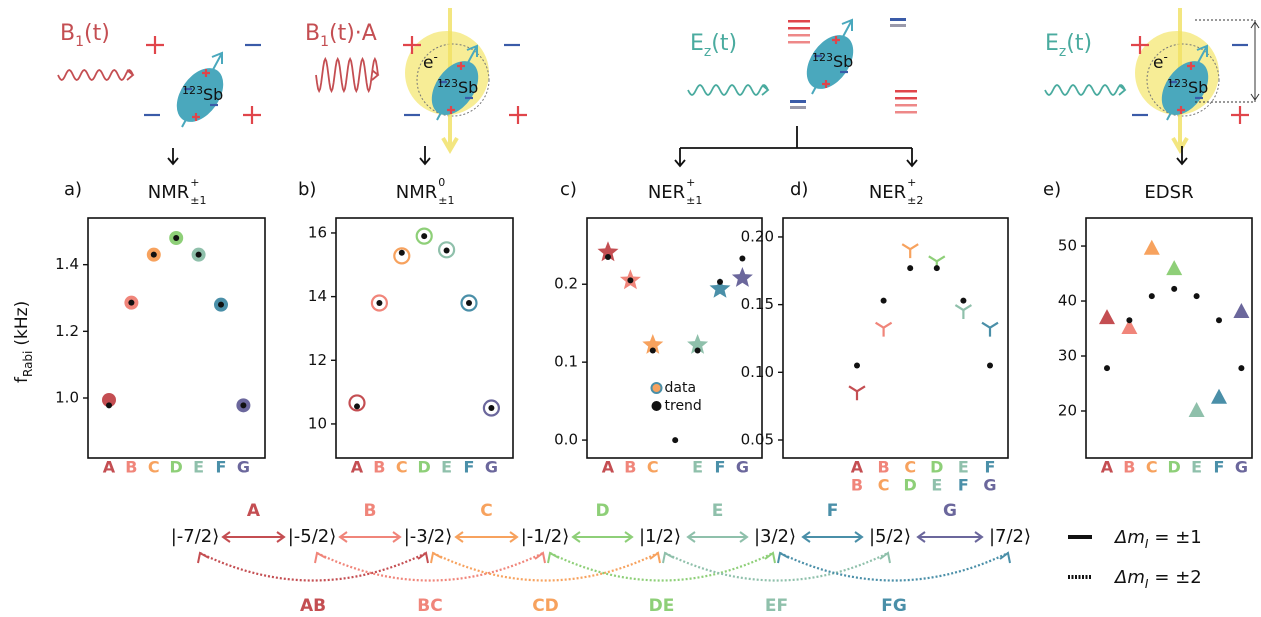  Describe the element at coordinates (312, 536) in the screenshot. I see `spin-level: |-5/2⟩` at that location.